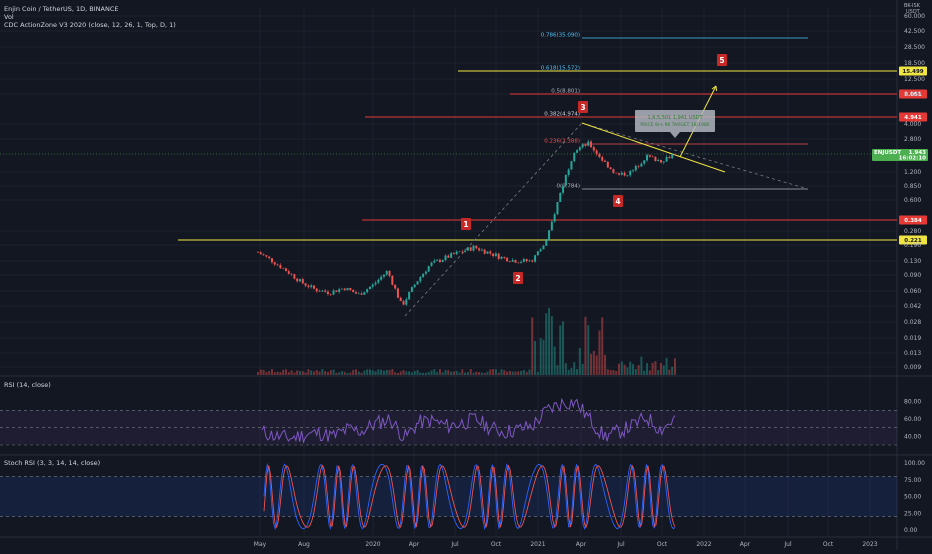  Describe the element at coordinates (912, 367) in the screenshot. I see `price-scale-label: 0.009` at that location.